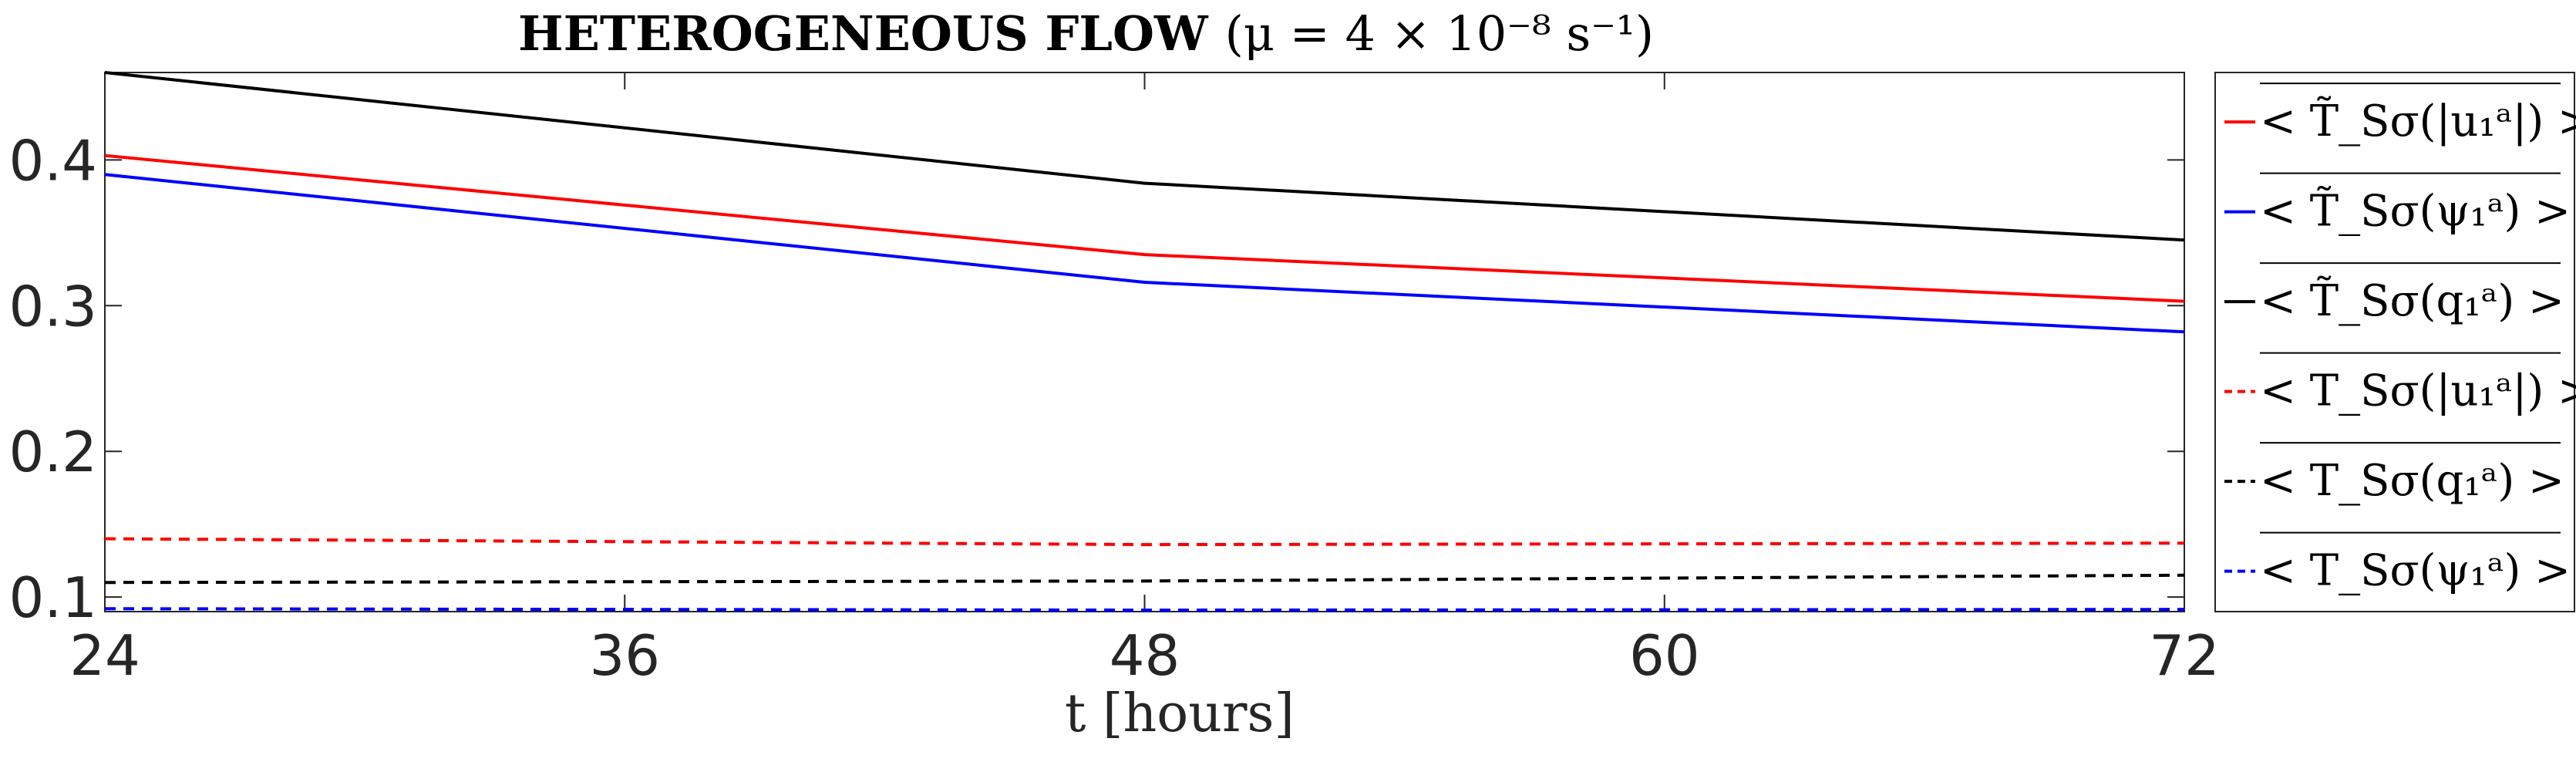  What do you see at coordinates (53, 306) in the screenshot?
I see `y-tick-label: 0.3` at bounding box center [53, 306].